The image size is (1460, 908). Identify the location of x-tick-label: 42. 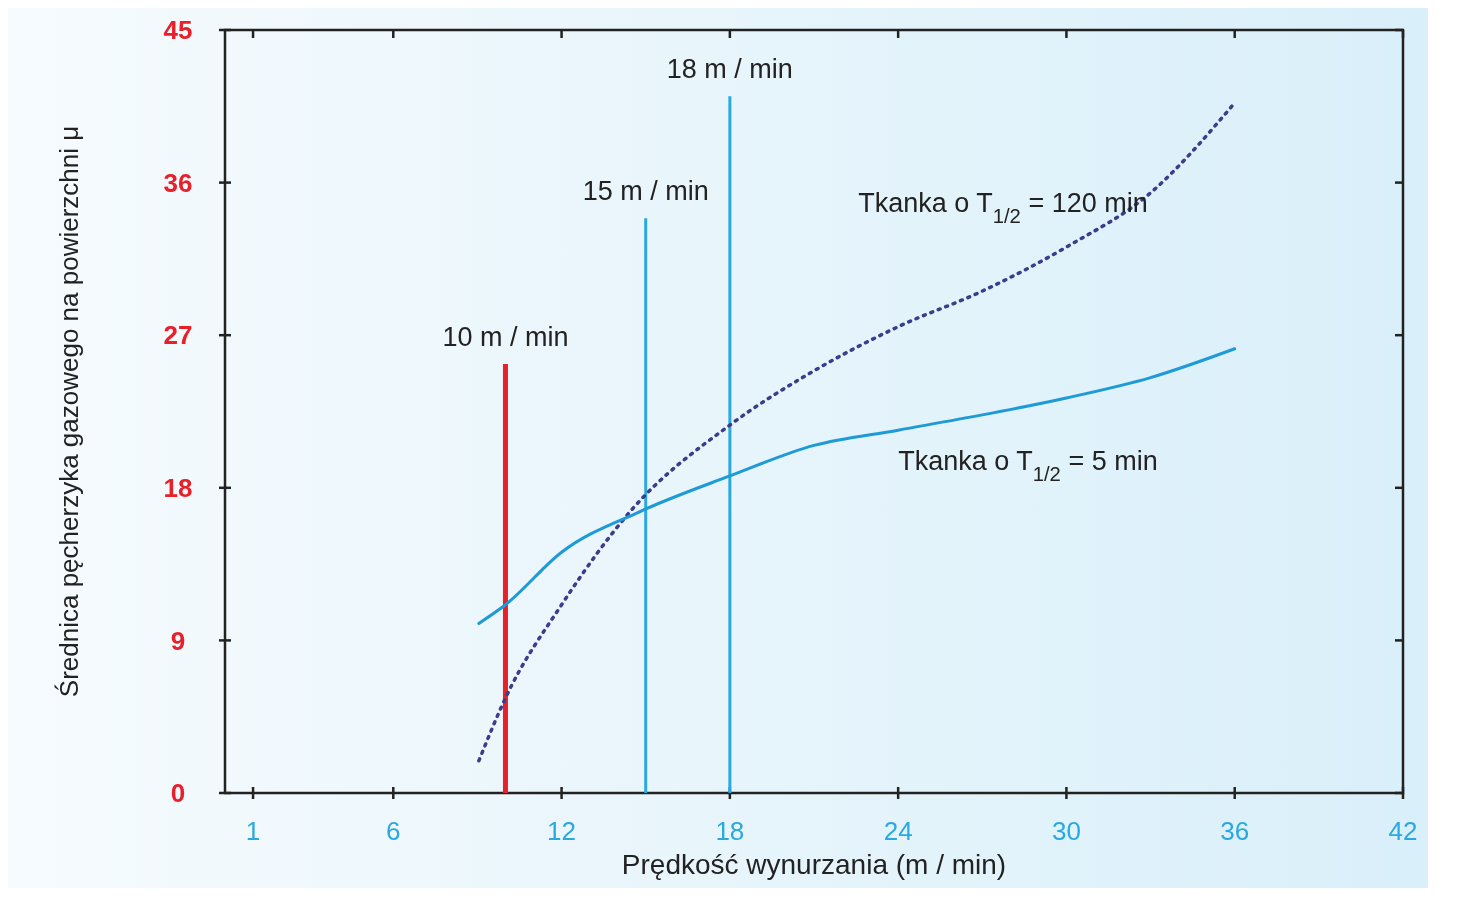
(1403, 831).